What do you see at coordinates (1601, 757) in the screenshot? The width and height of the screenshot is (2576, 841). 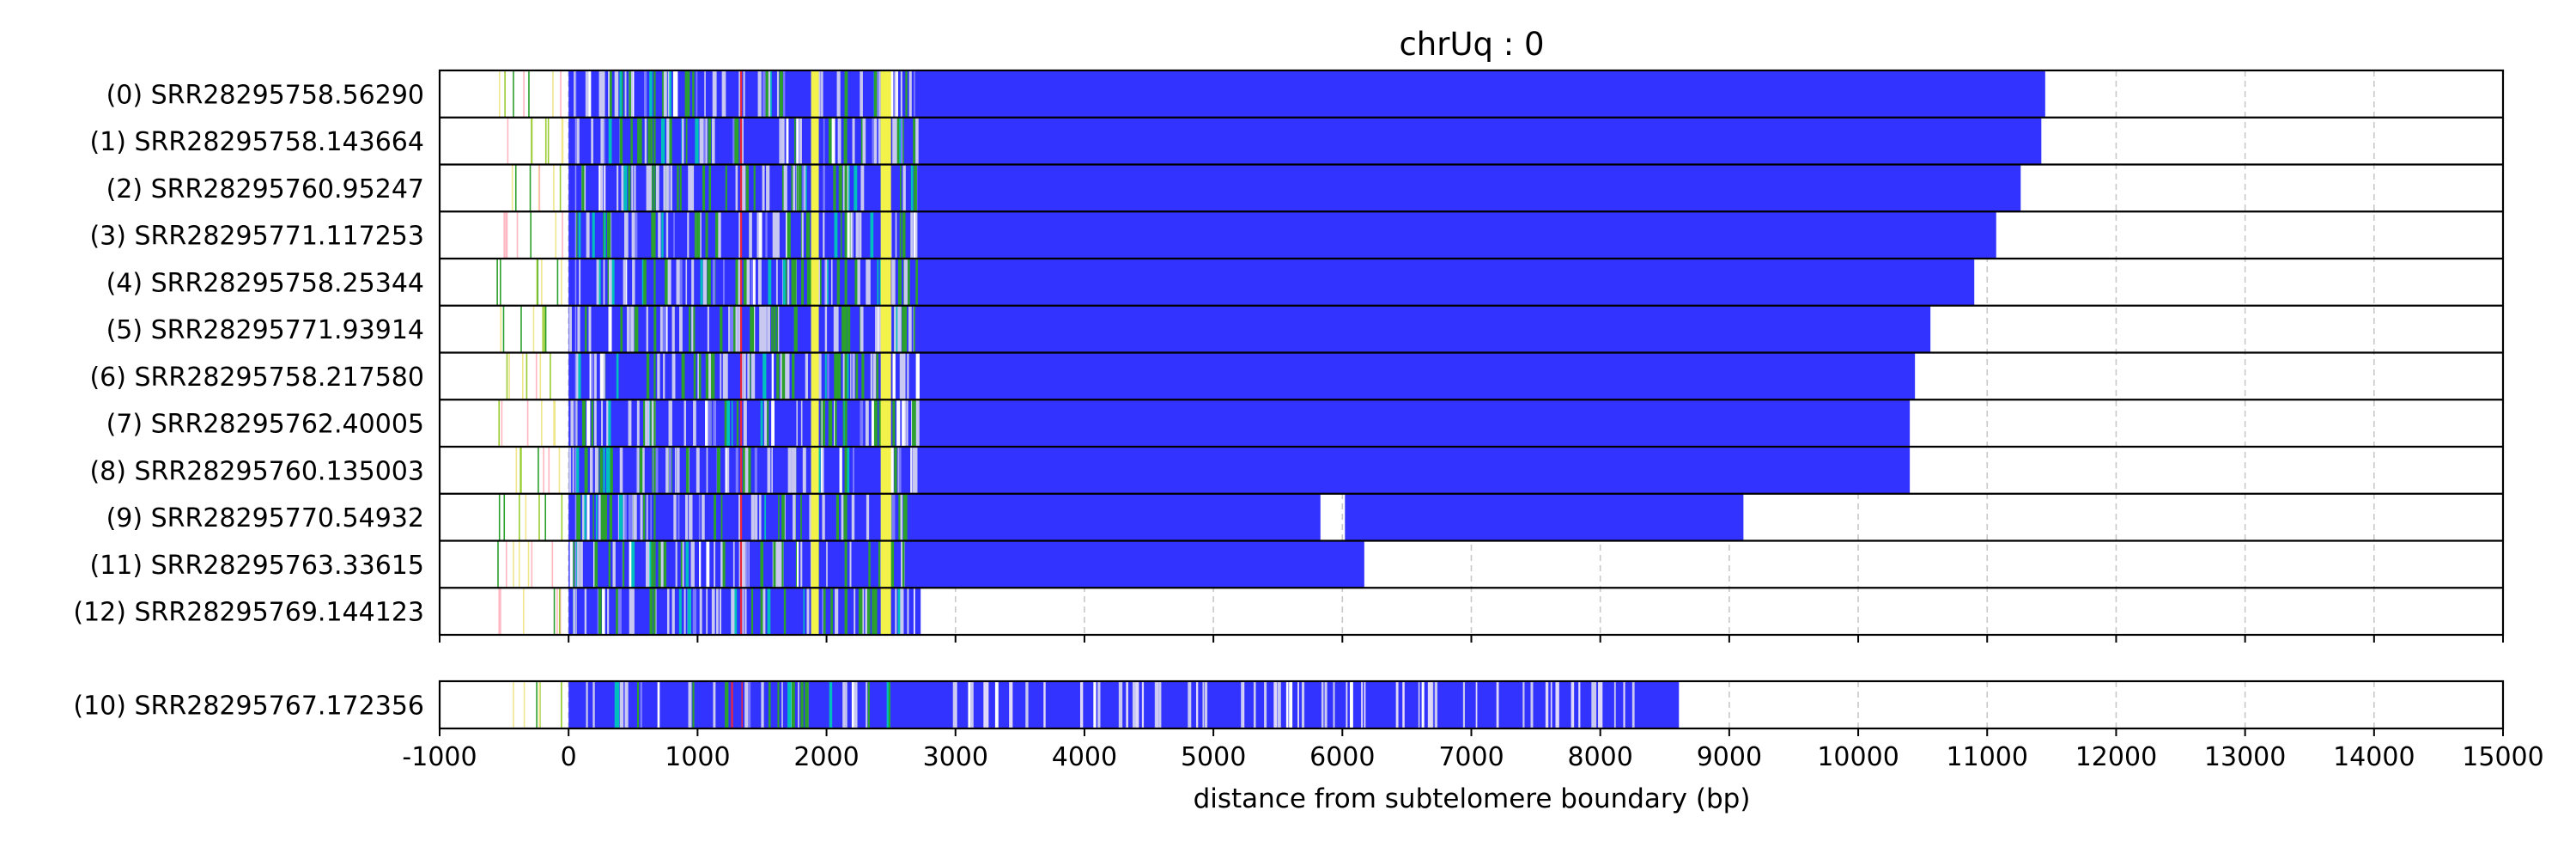 I see `x-tick-label: 8000` at bounding box center [1601, 757].